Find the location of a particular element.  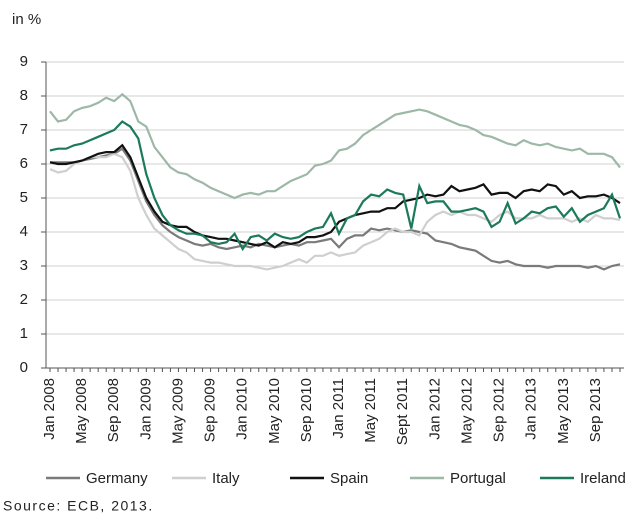

x-tick-label: May 2011 is located at coordinates (370, 410).